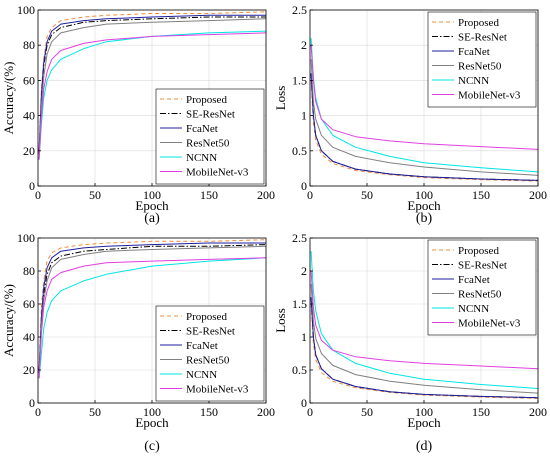  What do you see at coordinates (152, 446) in the screenshot?
I see `panel-caption: (c)` at bounding box center [152, 446].